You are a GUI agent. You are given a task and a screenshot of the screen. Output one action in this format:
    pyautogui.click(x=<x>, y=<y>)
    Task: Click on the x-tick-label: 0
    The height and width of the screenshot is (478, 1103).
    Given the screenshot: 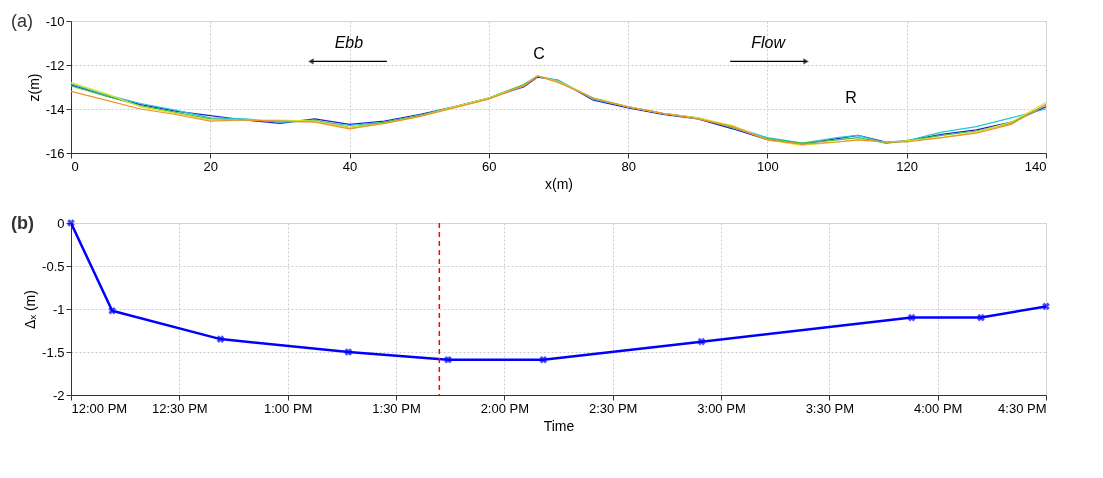 What is the action you would take?
    pyautogui.click(x=75, y=166)
    